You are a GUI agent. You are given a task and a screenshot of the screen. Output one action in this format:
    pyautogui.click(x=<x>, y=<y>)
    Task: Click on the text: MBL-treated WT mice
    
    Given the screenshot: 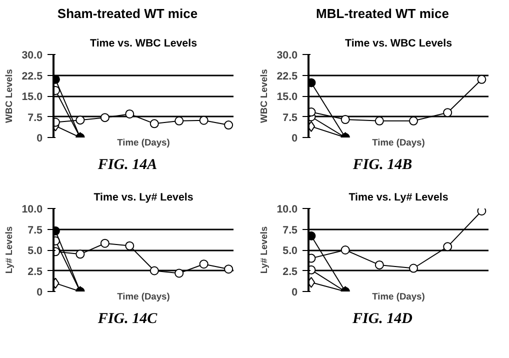 What is the action you would take?
    pyautogui.click(x=382, y=14)
    